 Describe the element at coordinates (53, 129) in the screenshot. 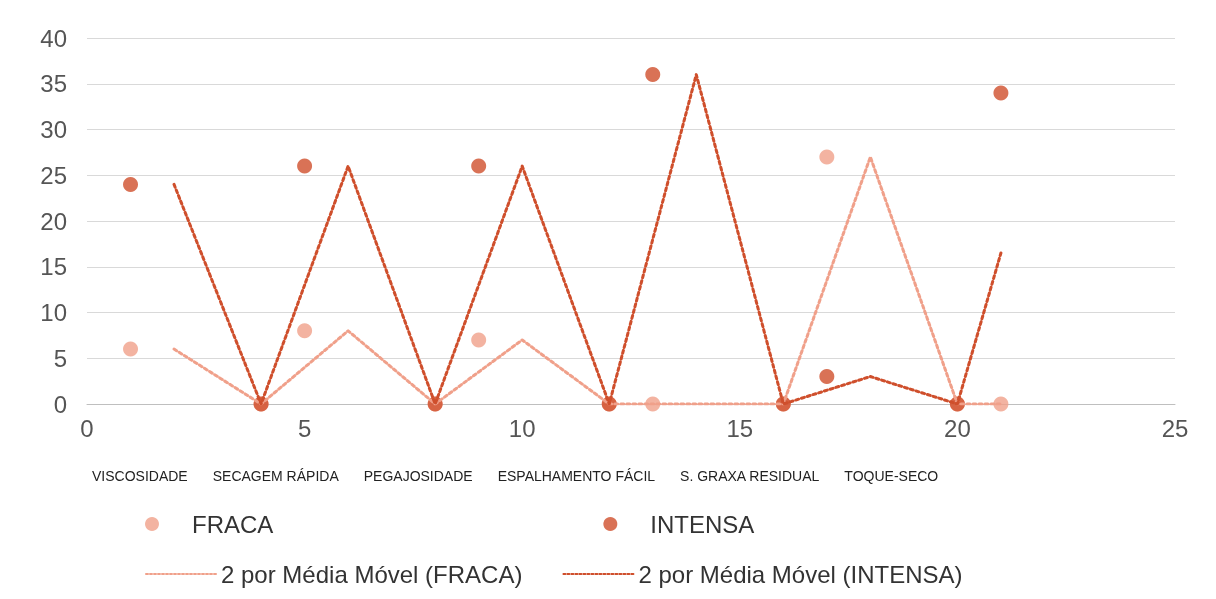

I see `y-tick-label: 30` at that location.